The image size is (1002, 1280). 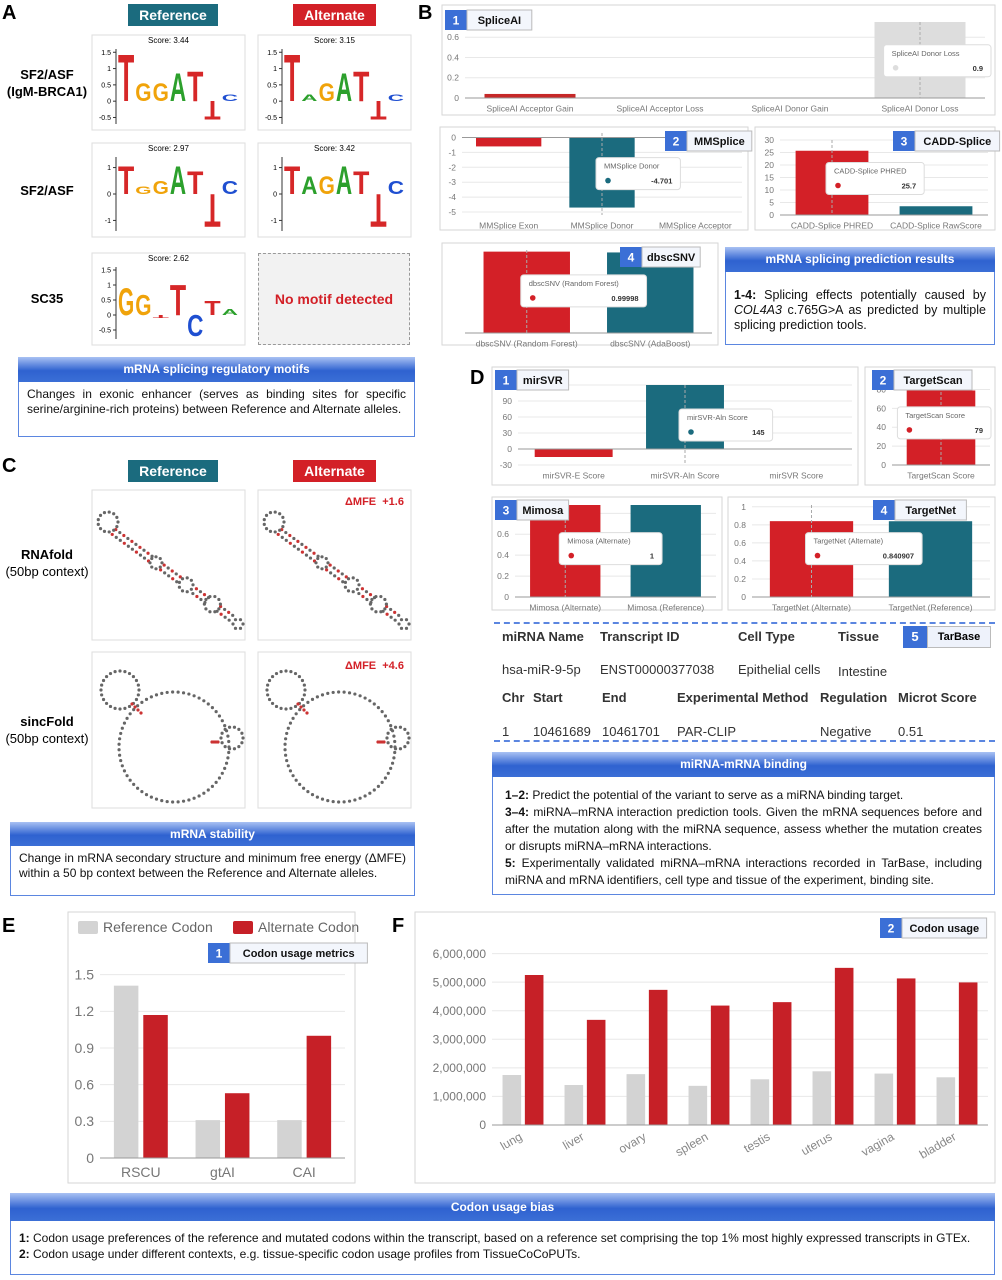 What do you see at coordinates (460, 982) in the screenshot?
I see `y-tick-label: 5,000,000` at bounding box center [460, 982].